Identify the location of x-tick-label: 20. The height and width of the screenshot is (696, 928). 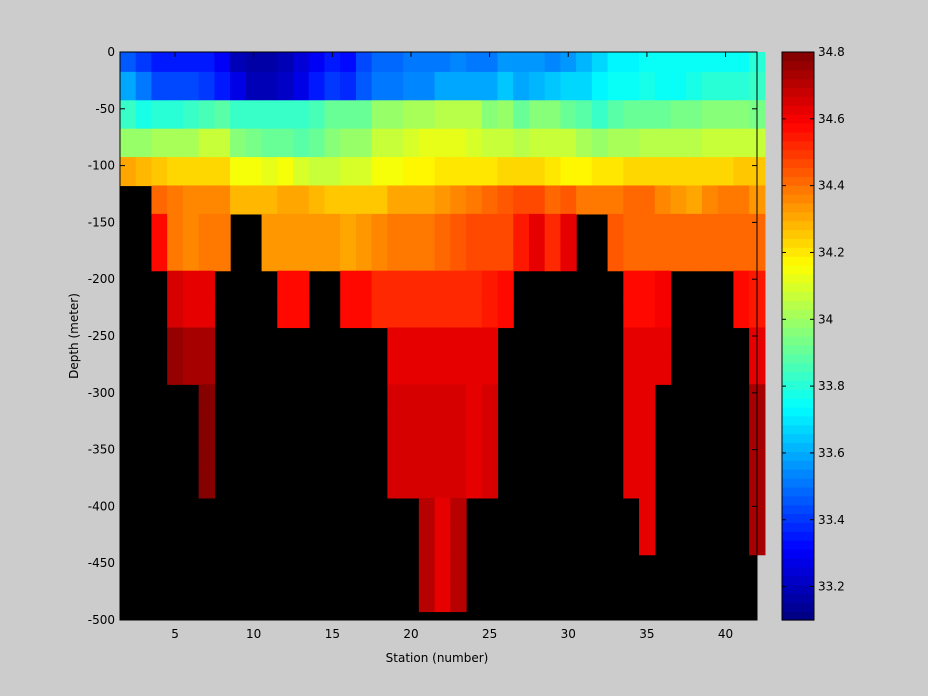
(410, 634).